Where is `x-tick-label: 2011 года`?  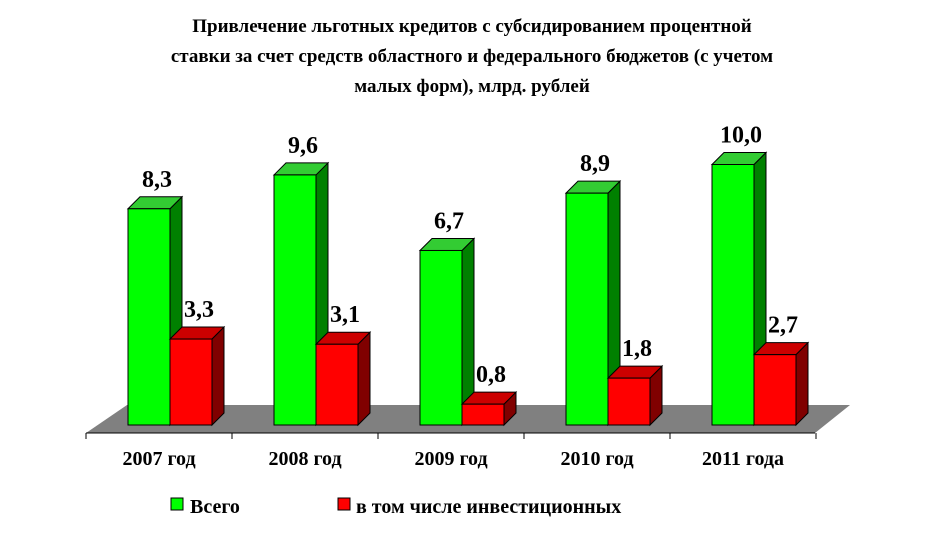 x-tick-label: 2011 года is located at coordinates (743, 459).